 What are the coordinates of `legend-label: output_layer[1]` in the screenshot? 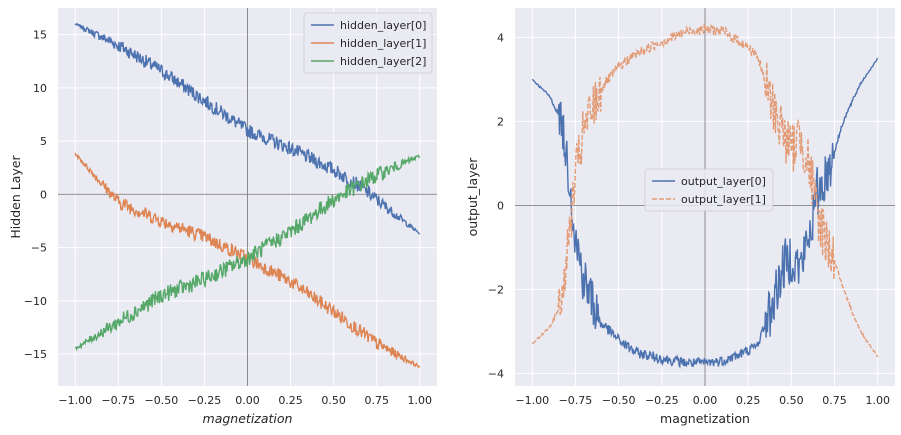 It's located at (723, 199).